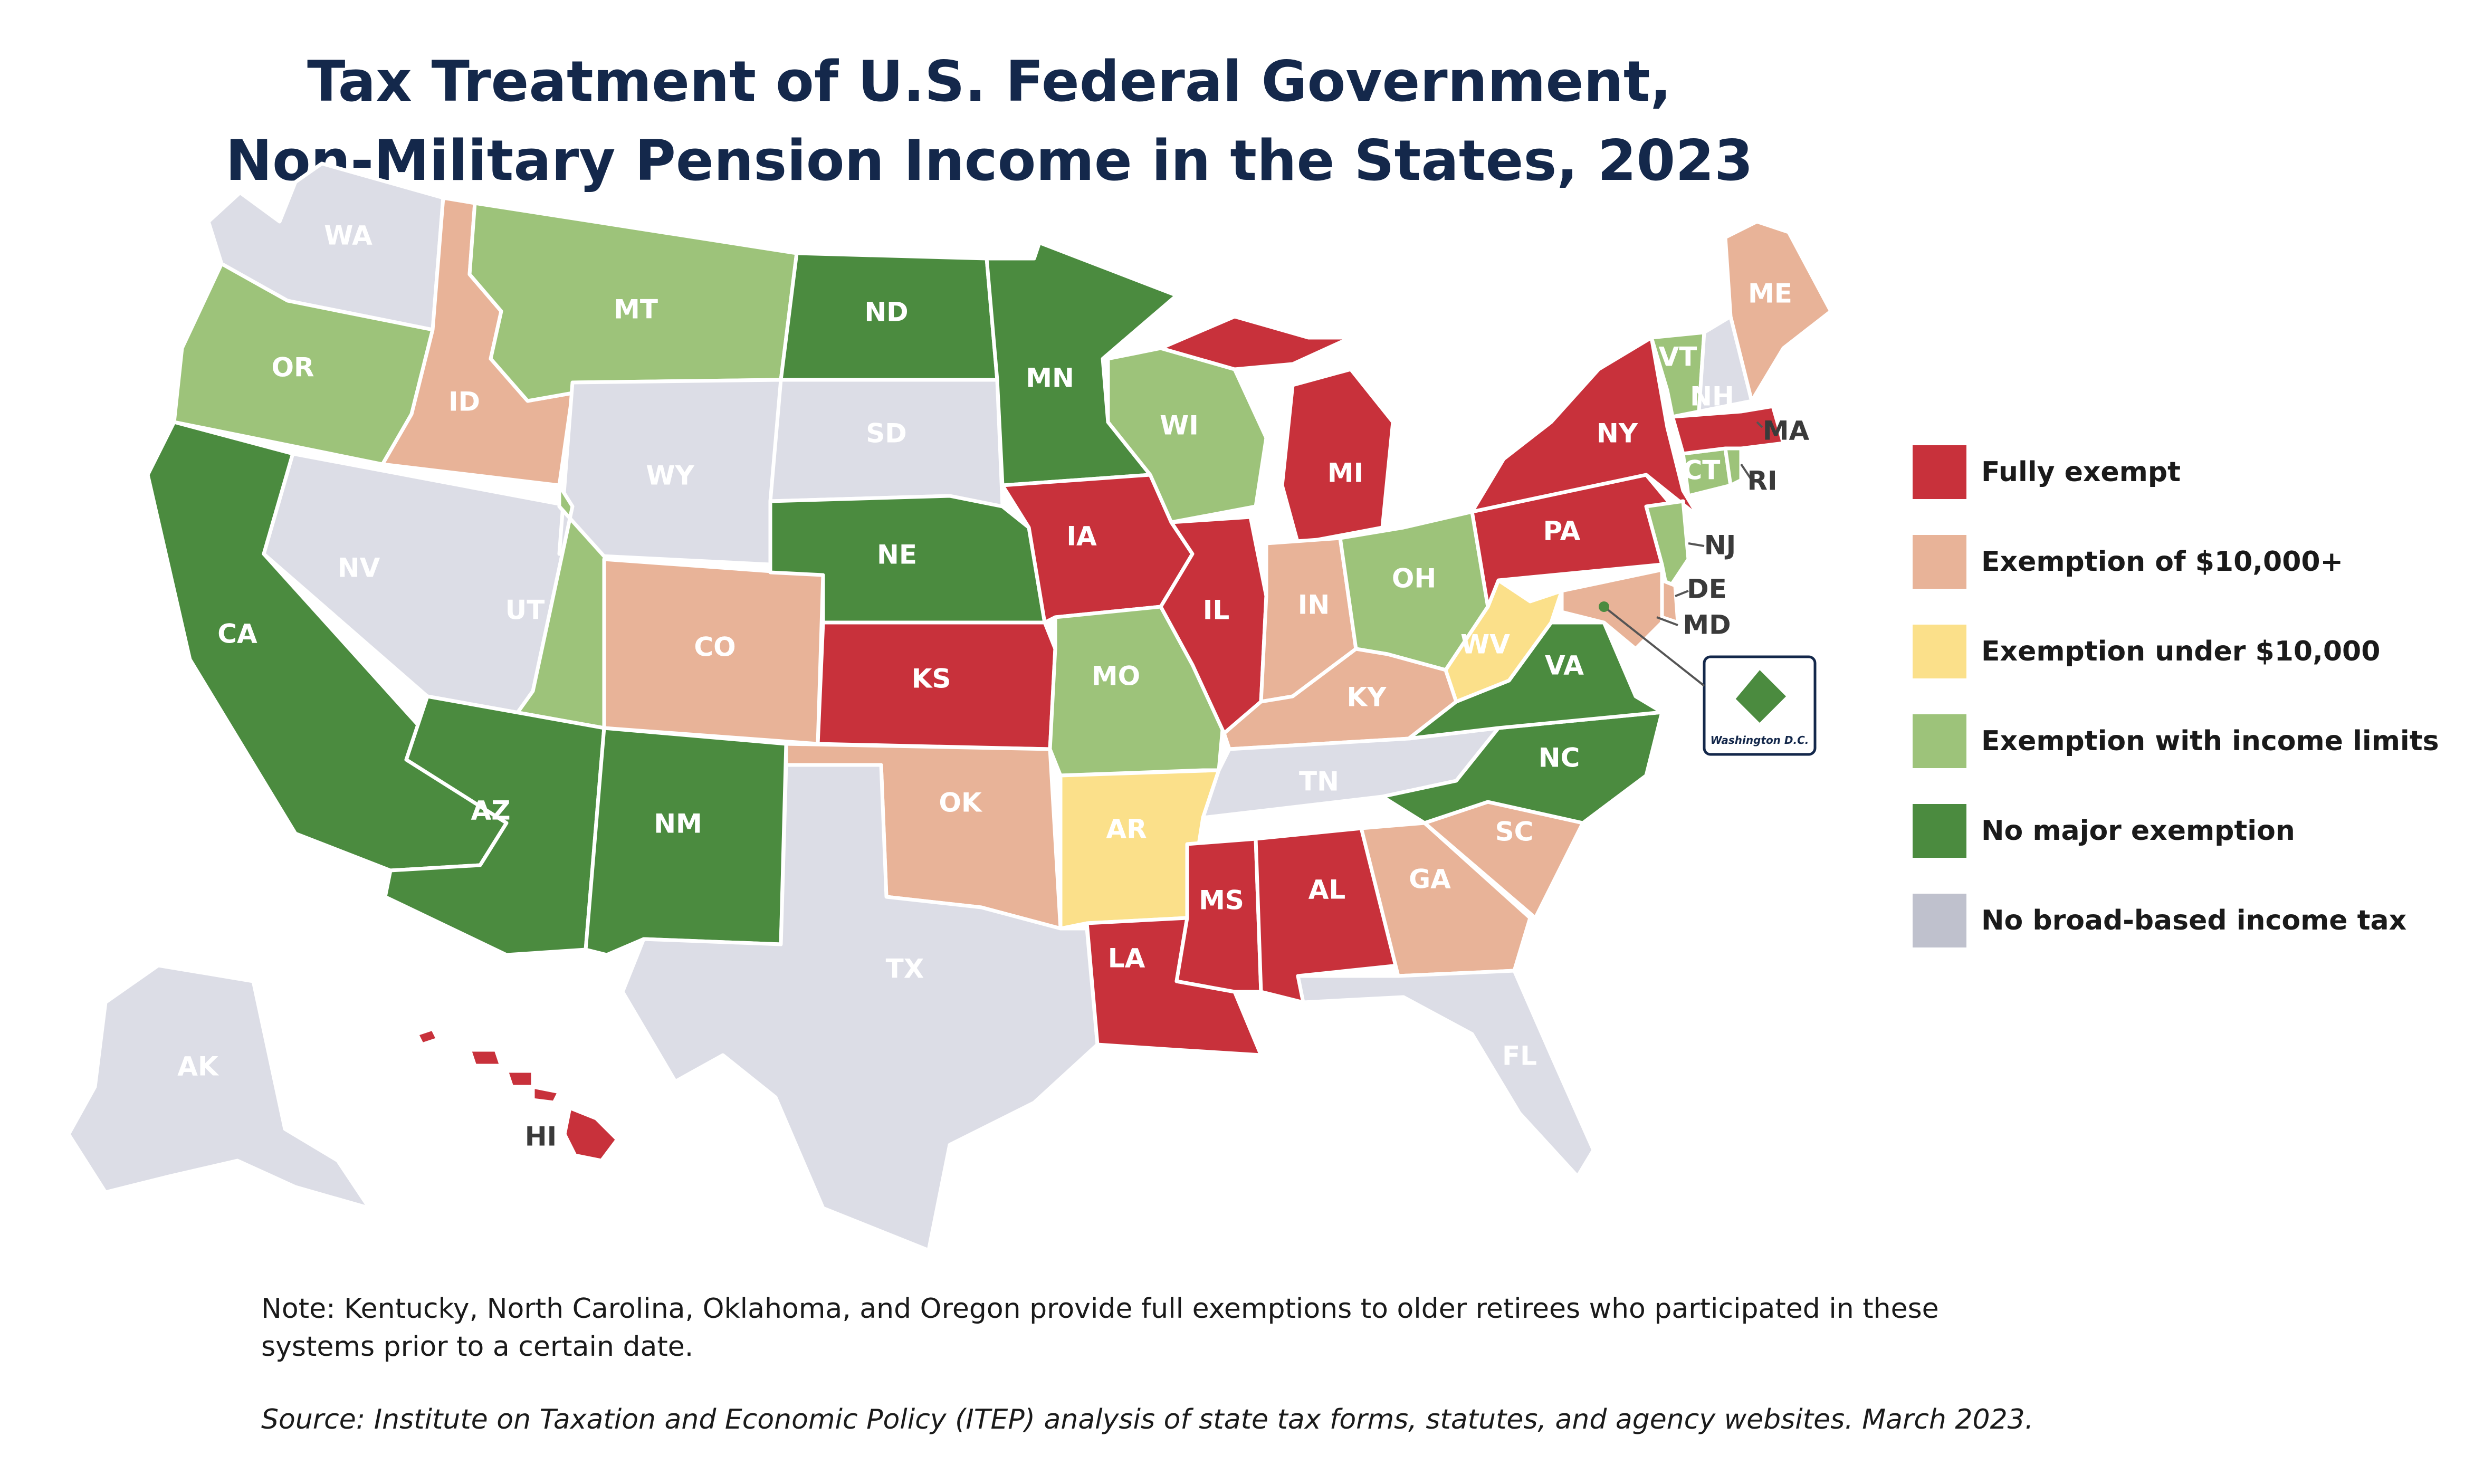 The image size is (2474, 1484). Describe the element at coordinates (1562, 531) in the screenshot. I see `label-PA: PA` at that location.